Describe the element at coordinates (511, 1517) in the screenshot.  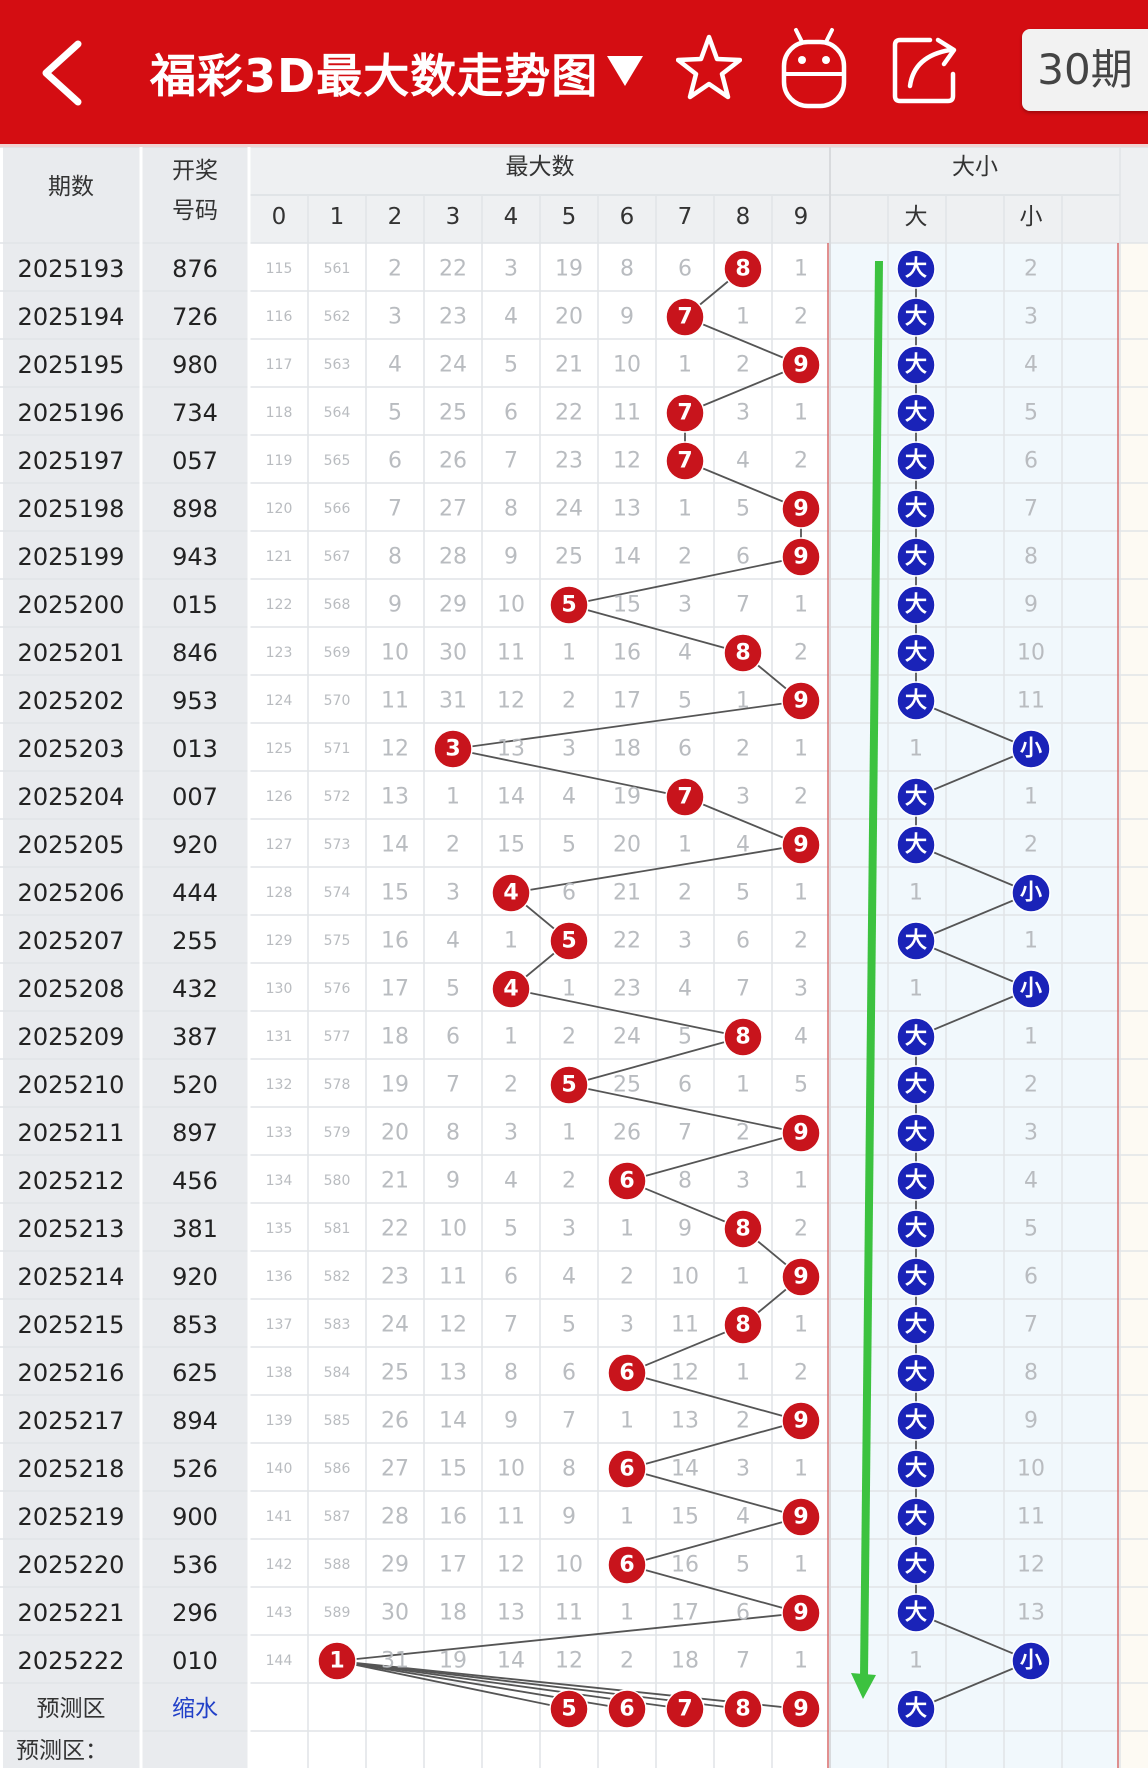
I see `miss-value: 11` at that location.